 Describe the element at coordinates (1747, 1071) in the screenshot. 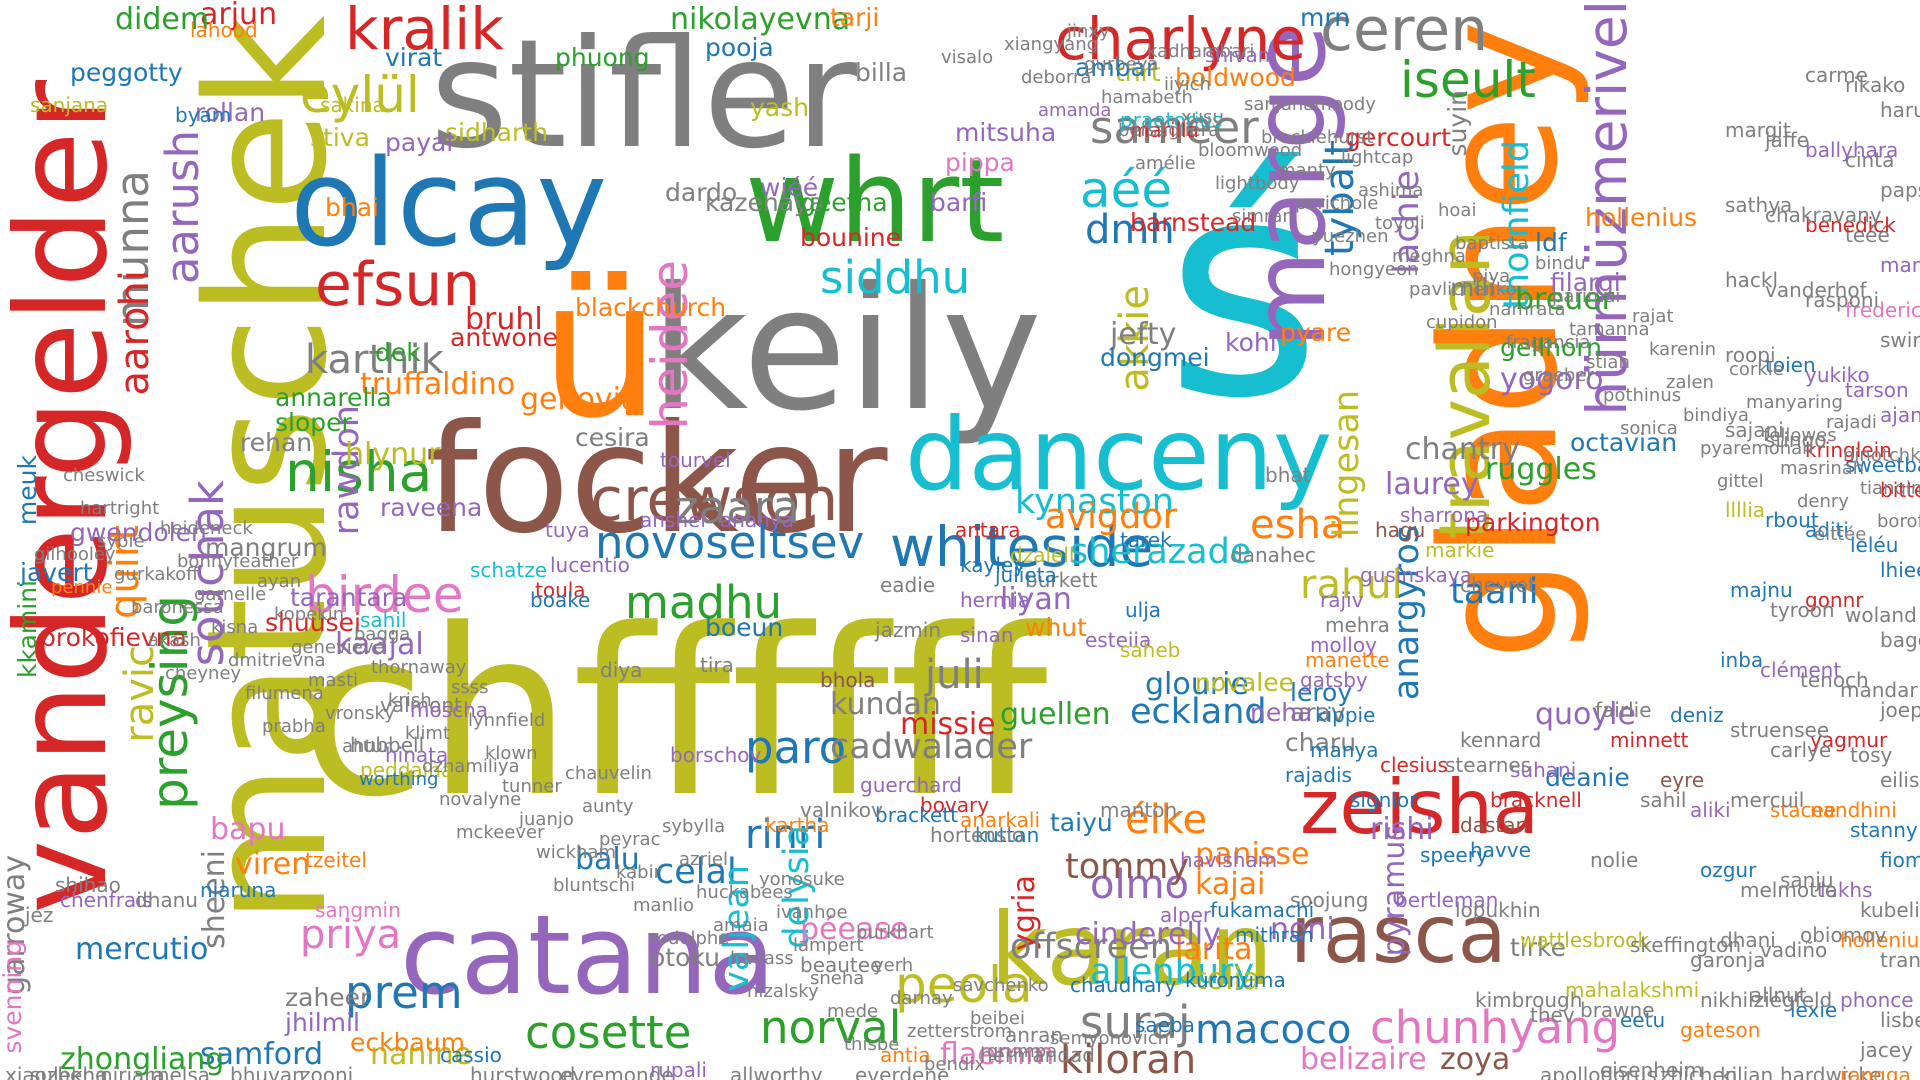

I see `cloud-word: kilian` at that location.